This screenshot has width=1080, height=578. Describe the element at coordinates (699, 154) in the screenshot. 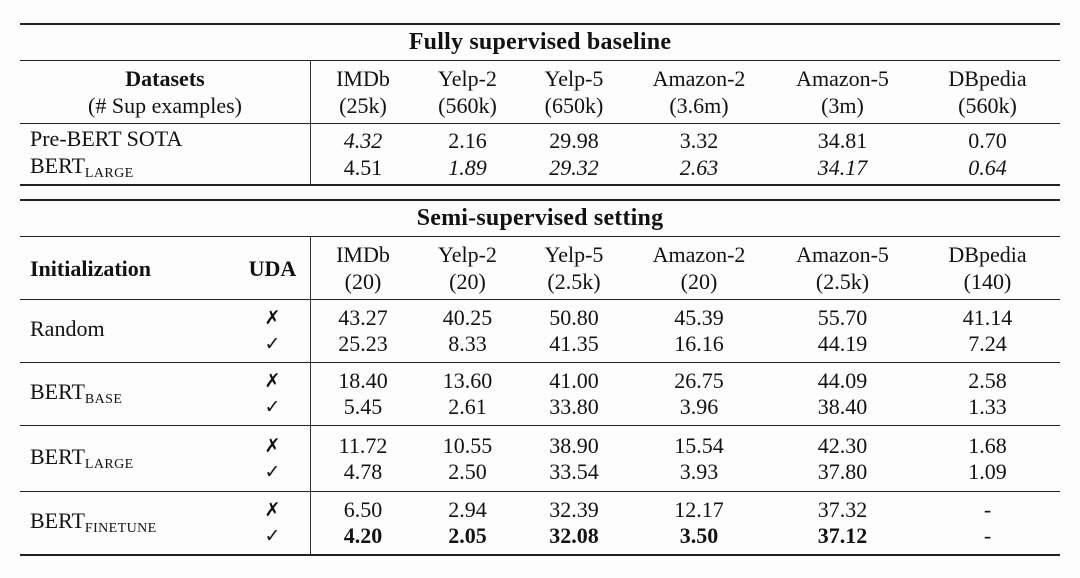

I see `value-cell: 3.32 2.63` at that location.